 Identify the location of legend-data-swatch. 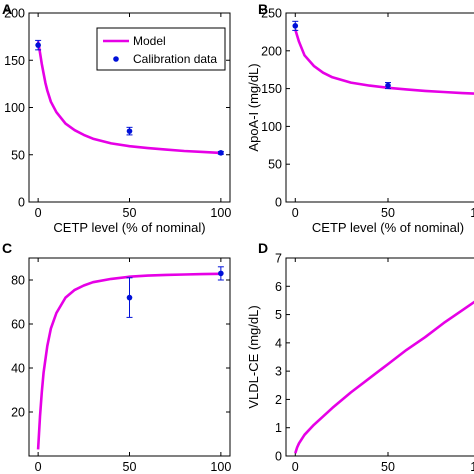
(116, 59).